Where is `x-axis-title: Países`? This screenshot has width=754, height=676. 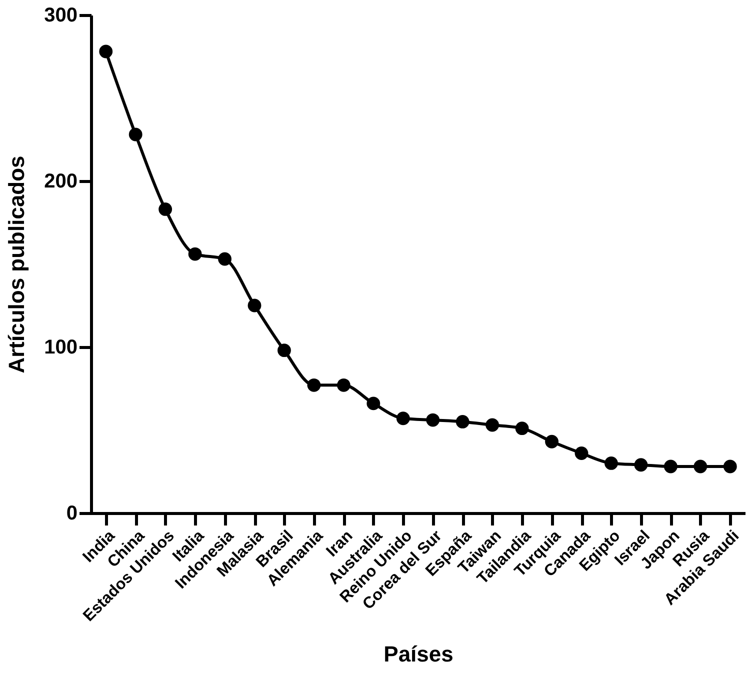
x-axis-title: Países is located at coordinates (419, 653).